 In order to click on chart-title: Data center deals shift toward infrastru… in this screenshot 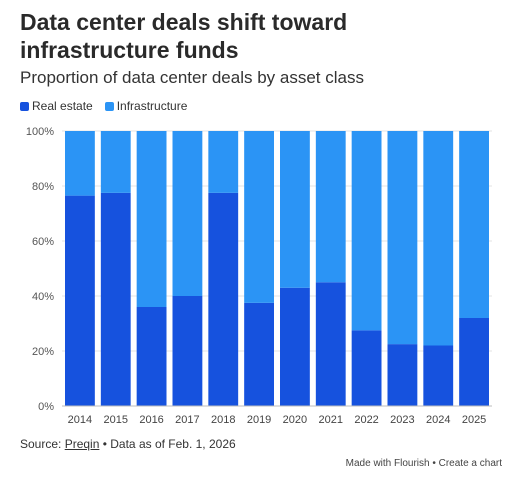, I will do `click(184, 36)`.